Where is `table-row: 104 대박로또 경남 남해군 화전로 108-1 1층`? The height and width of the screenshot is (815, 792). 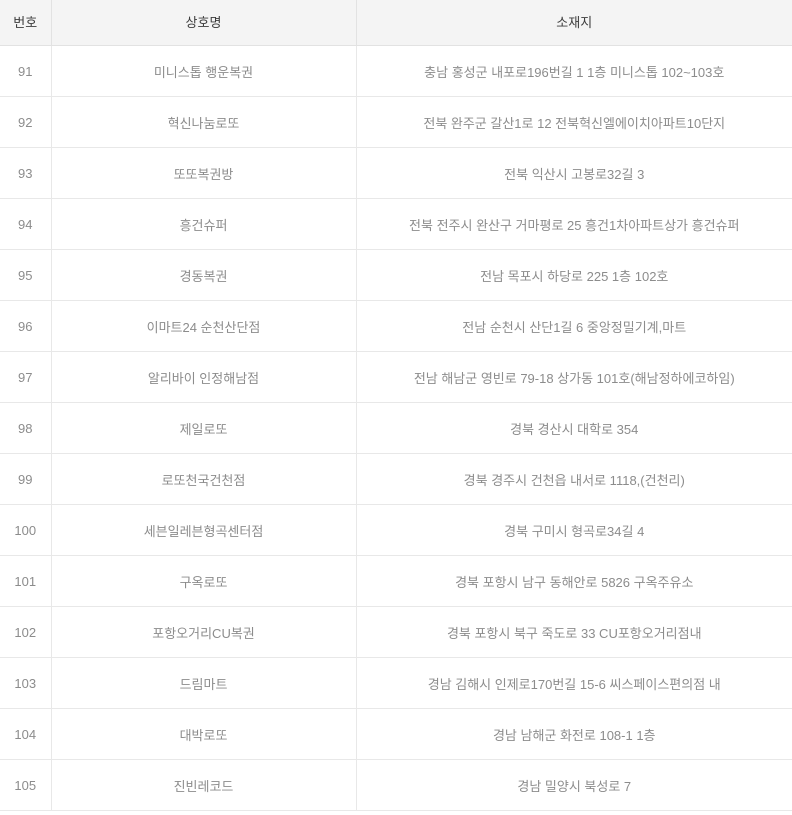 table-row: 104 대박로또 경남 남해군 화전로 108-1 1층 is located at coordinates (396, 734).